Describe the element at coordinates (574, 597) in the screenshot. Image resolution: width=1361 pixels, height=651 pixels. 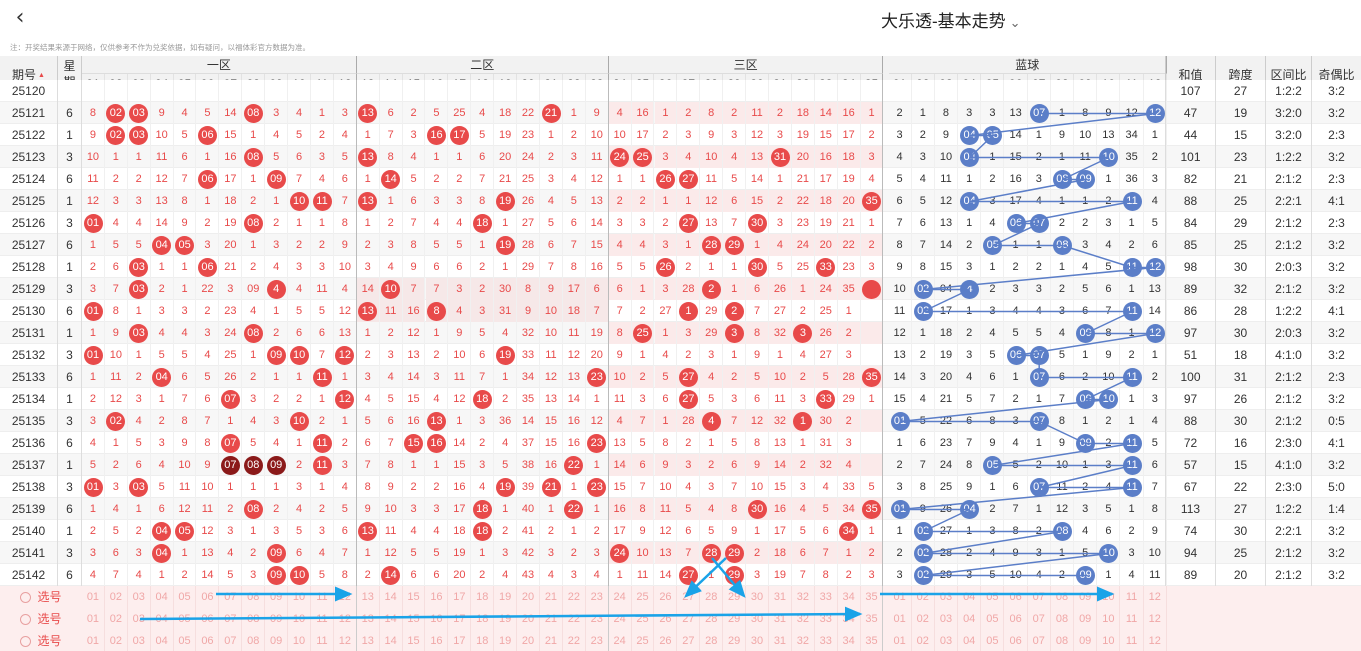
I see `select-red-number: 22` at that location.